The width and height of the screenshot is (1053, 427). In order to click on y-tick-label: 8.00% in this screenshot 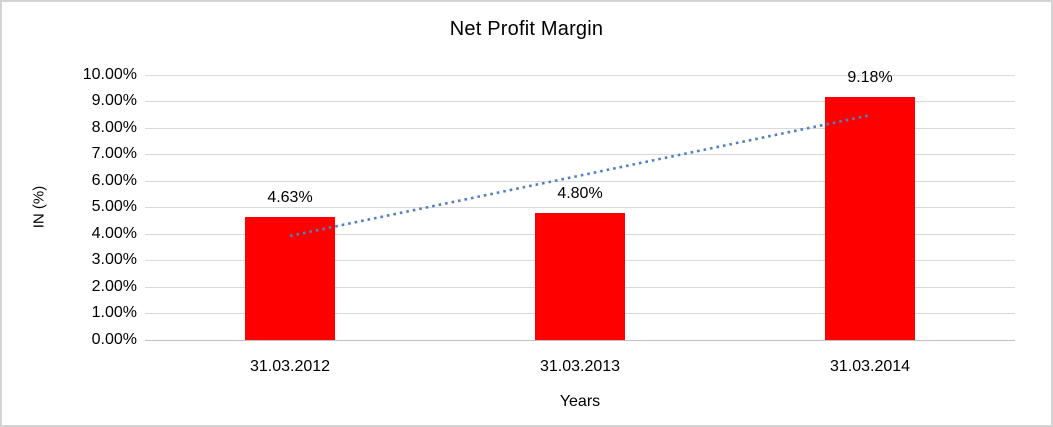, I will do `click(114, 127)`.